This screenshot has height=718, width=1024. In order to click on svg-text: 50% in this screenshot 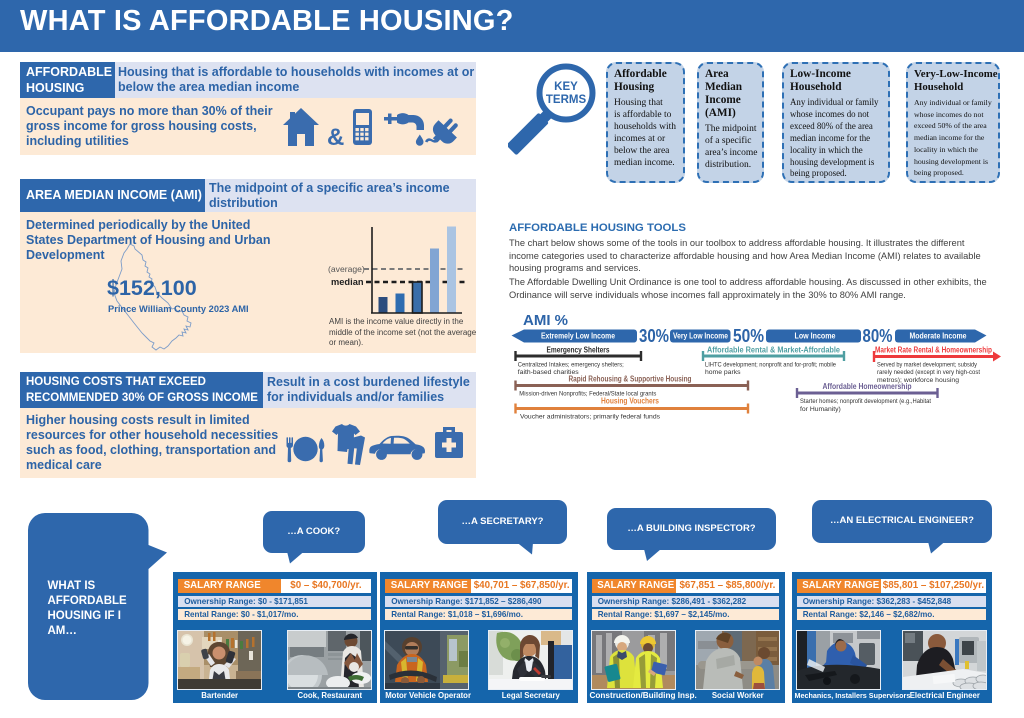, I will do `click(748, 336)`.